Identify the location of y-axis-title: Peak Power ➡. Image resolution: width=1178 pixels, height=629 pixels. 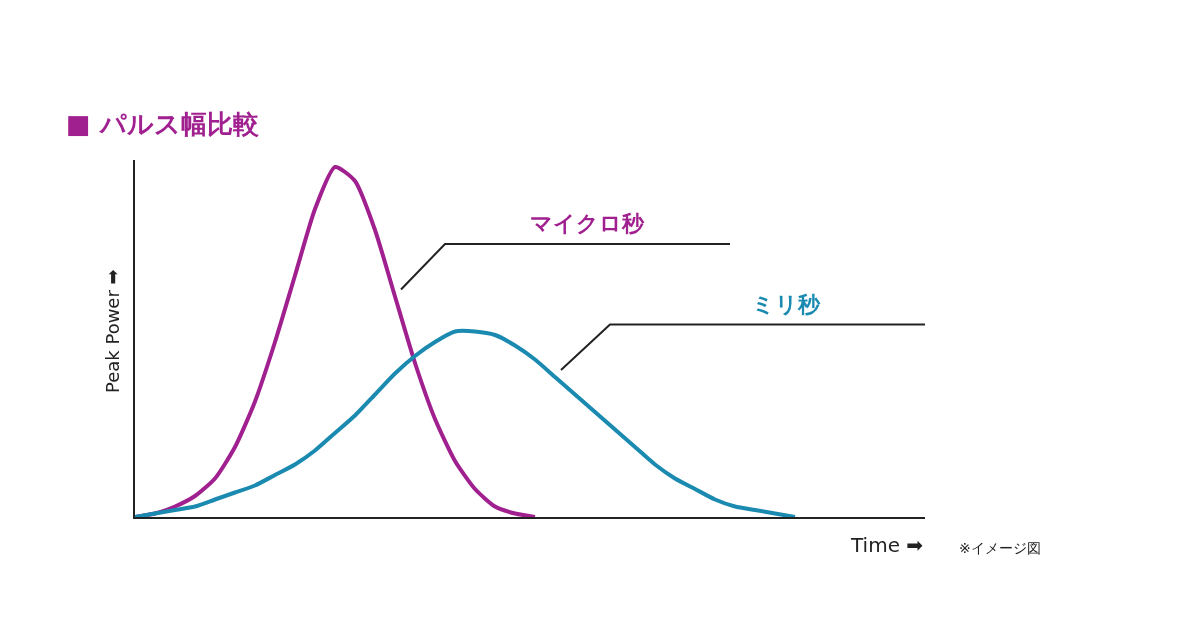
(112, 331).